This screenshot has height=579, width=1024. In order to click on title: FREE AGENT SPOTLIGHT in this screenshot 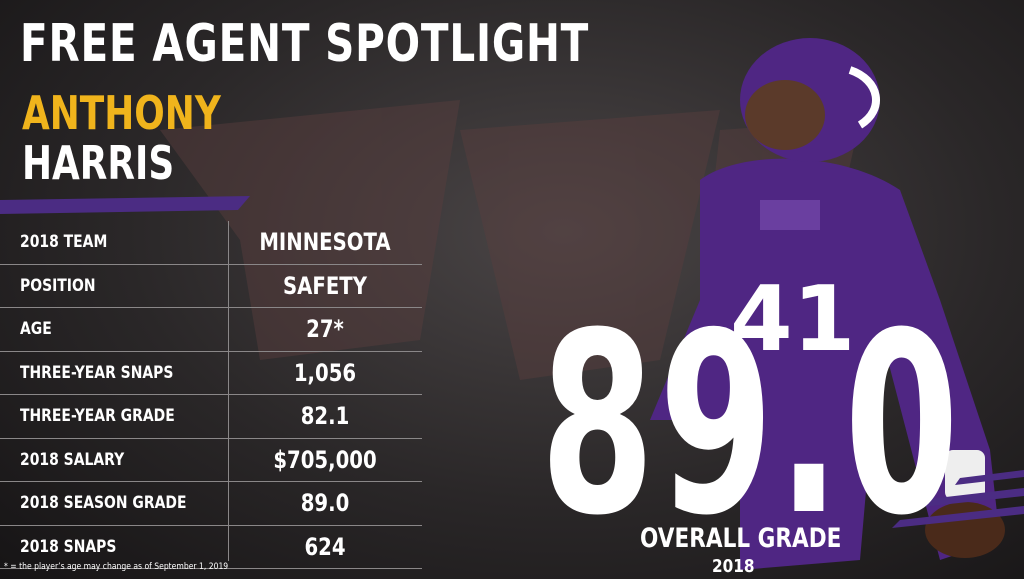, I will do `click(305, 44)`.